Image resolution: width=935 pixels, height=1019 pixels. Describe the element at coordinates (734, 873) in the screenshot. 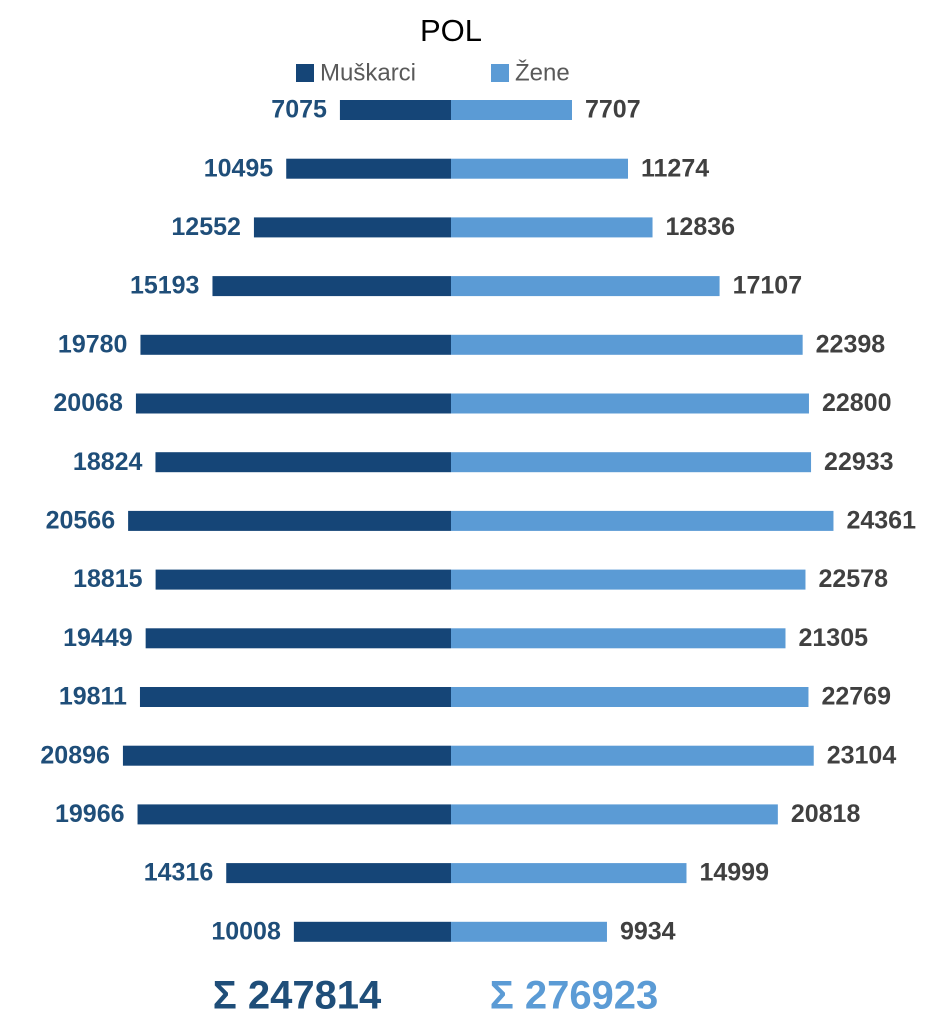

I see `data-label: 14999` at that location.